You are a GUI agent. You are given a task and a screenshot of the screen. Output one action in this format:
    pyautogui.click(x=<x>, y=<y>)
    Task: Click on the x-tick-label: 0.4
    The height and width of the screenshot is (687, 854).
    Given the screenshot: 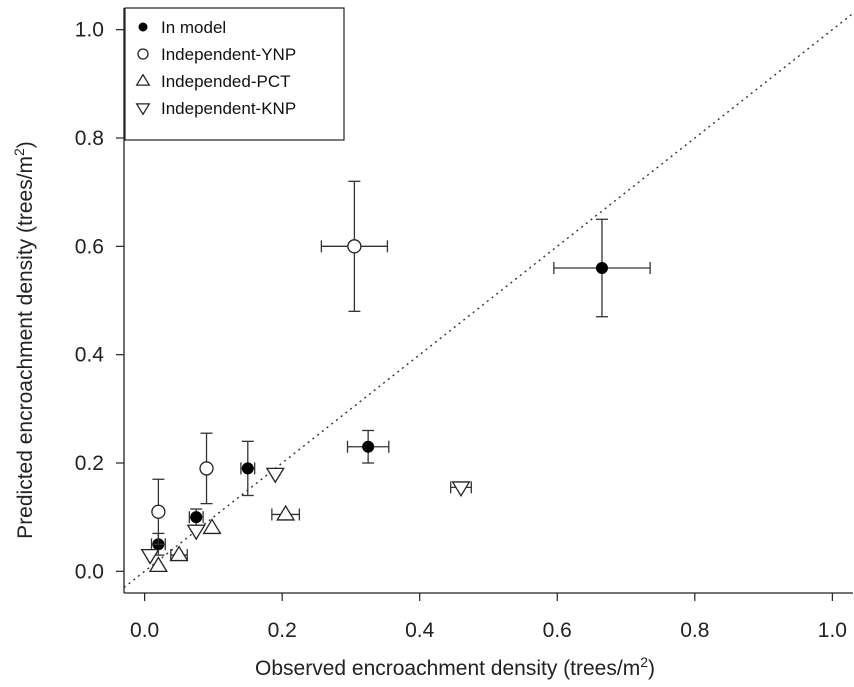 What is the action you would take?
    pyautogui.click(x=420, y=630)
    